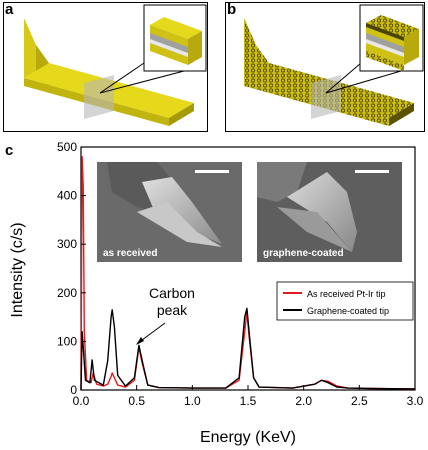  Describe the element at coordinates (303, 401) in the screenshot. I see `x-tick-label: 2.0` at that location.